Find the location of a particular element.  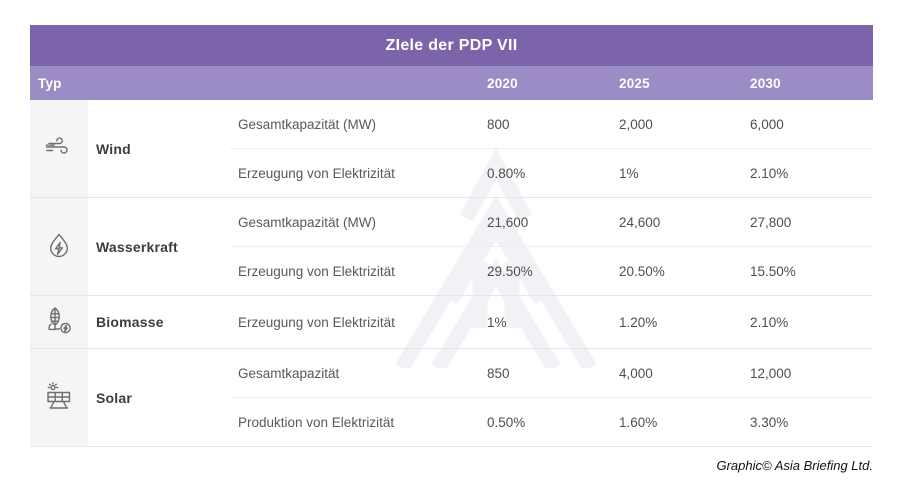

column-header-2025: 2025 is located at coordinates (634, 83).